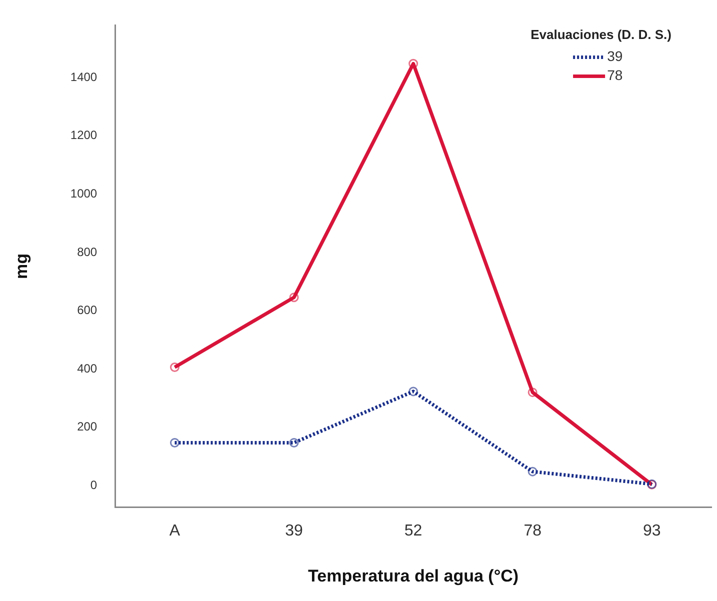 The height and width of the screenshot is (601, 717). Describe the element at coordinates (651, 531) in the screenshot. I see `x-tick-label: 93` at that location.